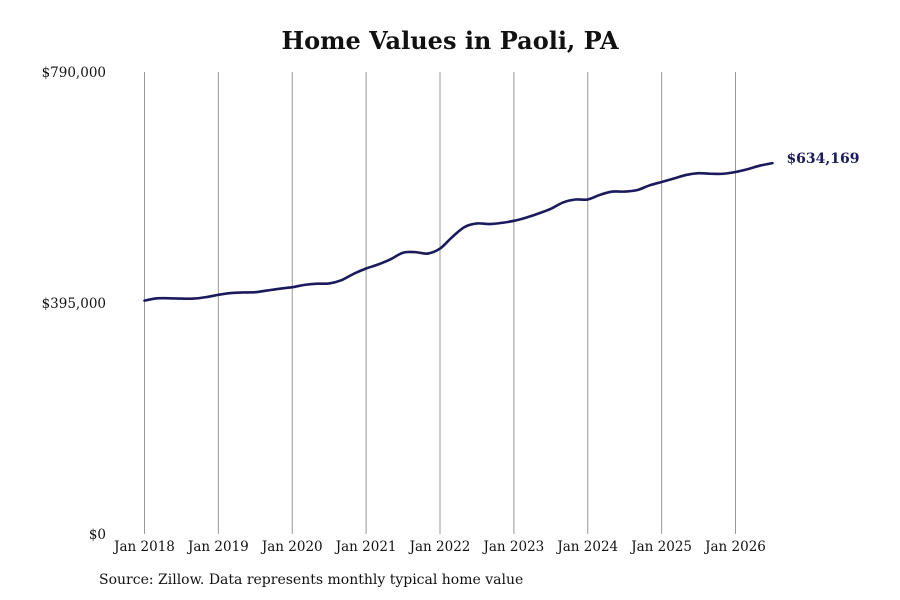  What do you see at coordinates (143, 547) in the screenshot?
I see `x-tick-label: Jan 2018` at bounding box center [143, 547].